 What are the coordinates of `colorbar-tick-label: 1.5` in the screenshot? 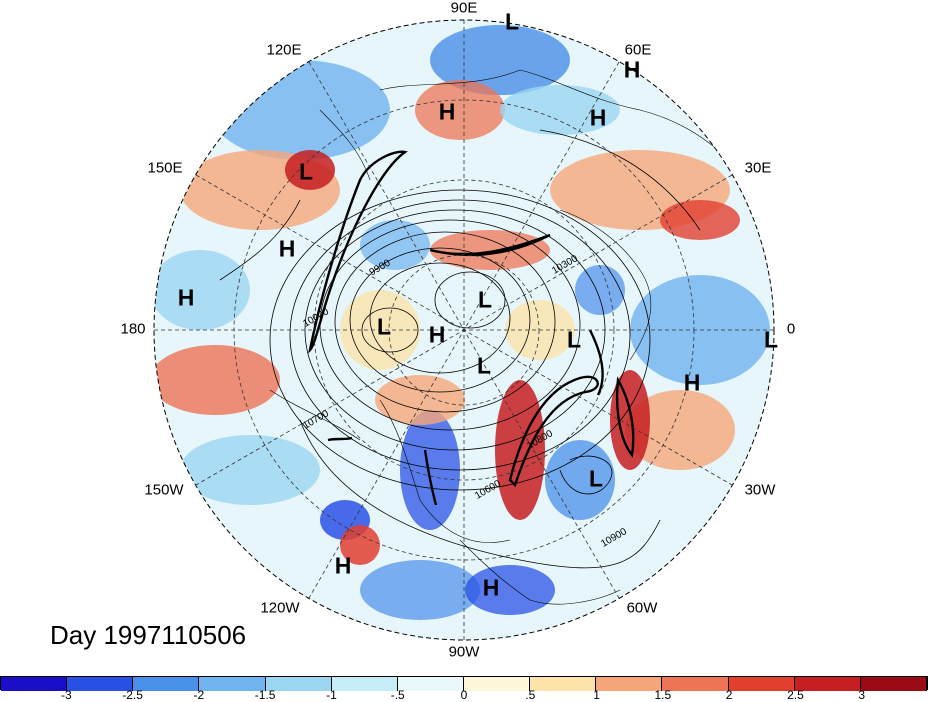 It's located at (663, 695).